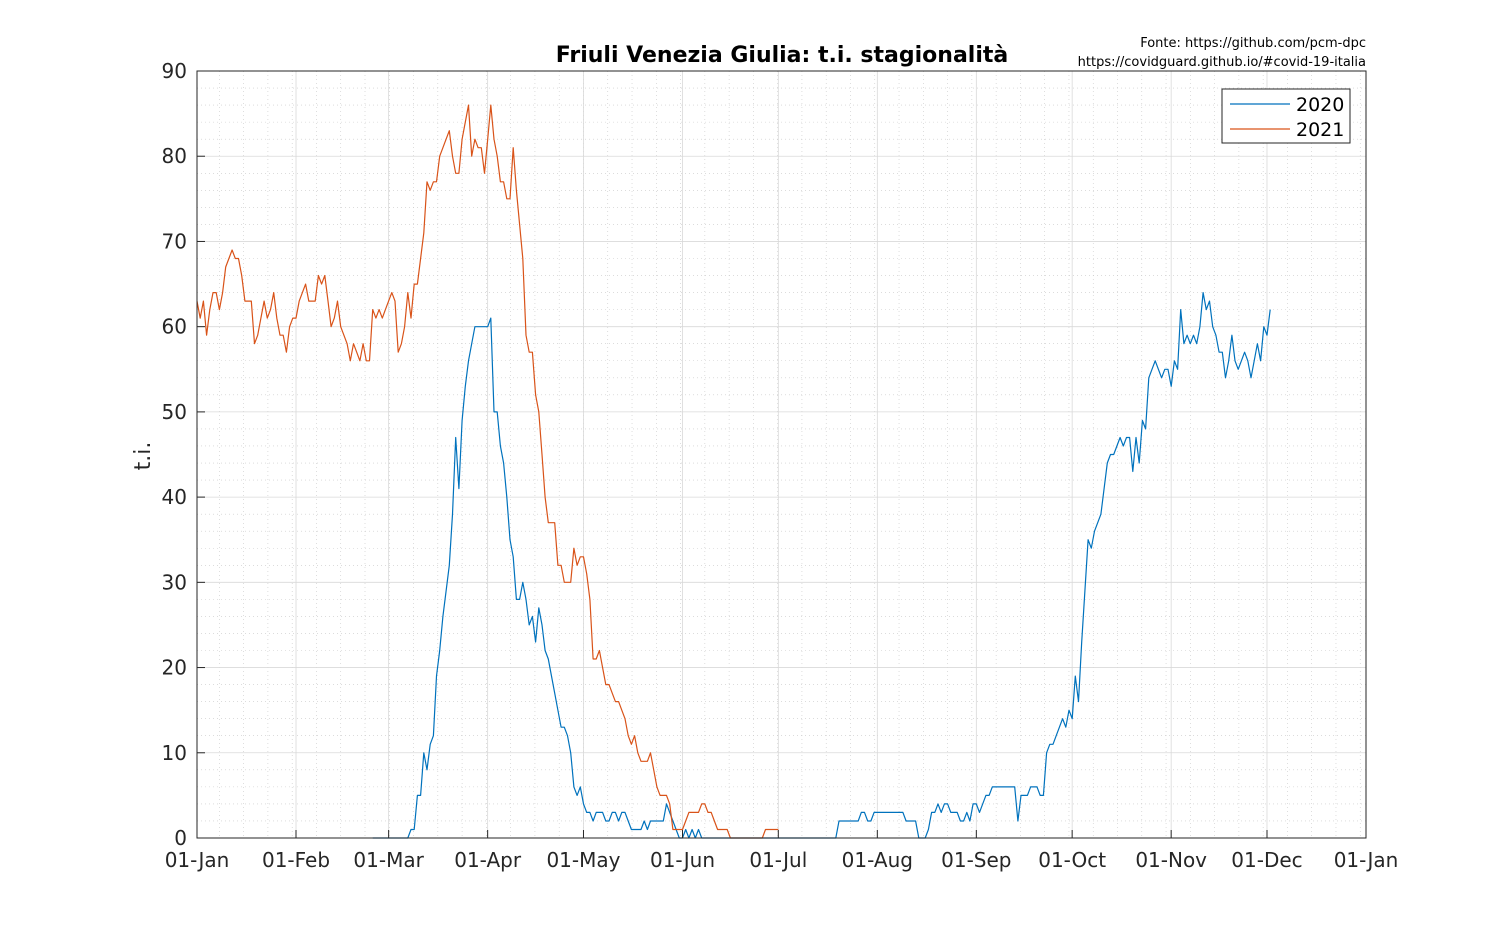  Describe the element at coordinates (180, 838) in the screenshot. I see `y-tick-label: 0` at that location.